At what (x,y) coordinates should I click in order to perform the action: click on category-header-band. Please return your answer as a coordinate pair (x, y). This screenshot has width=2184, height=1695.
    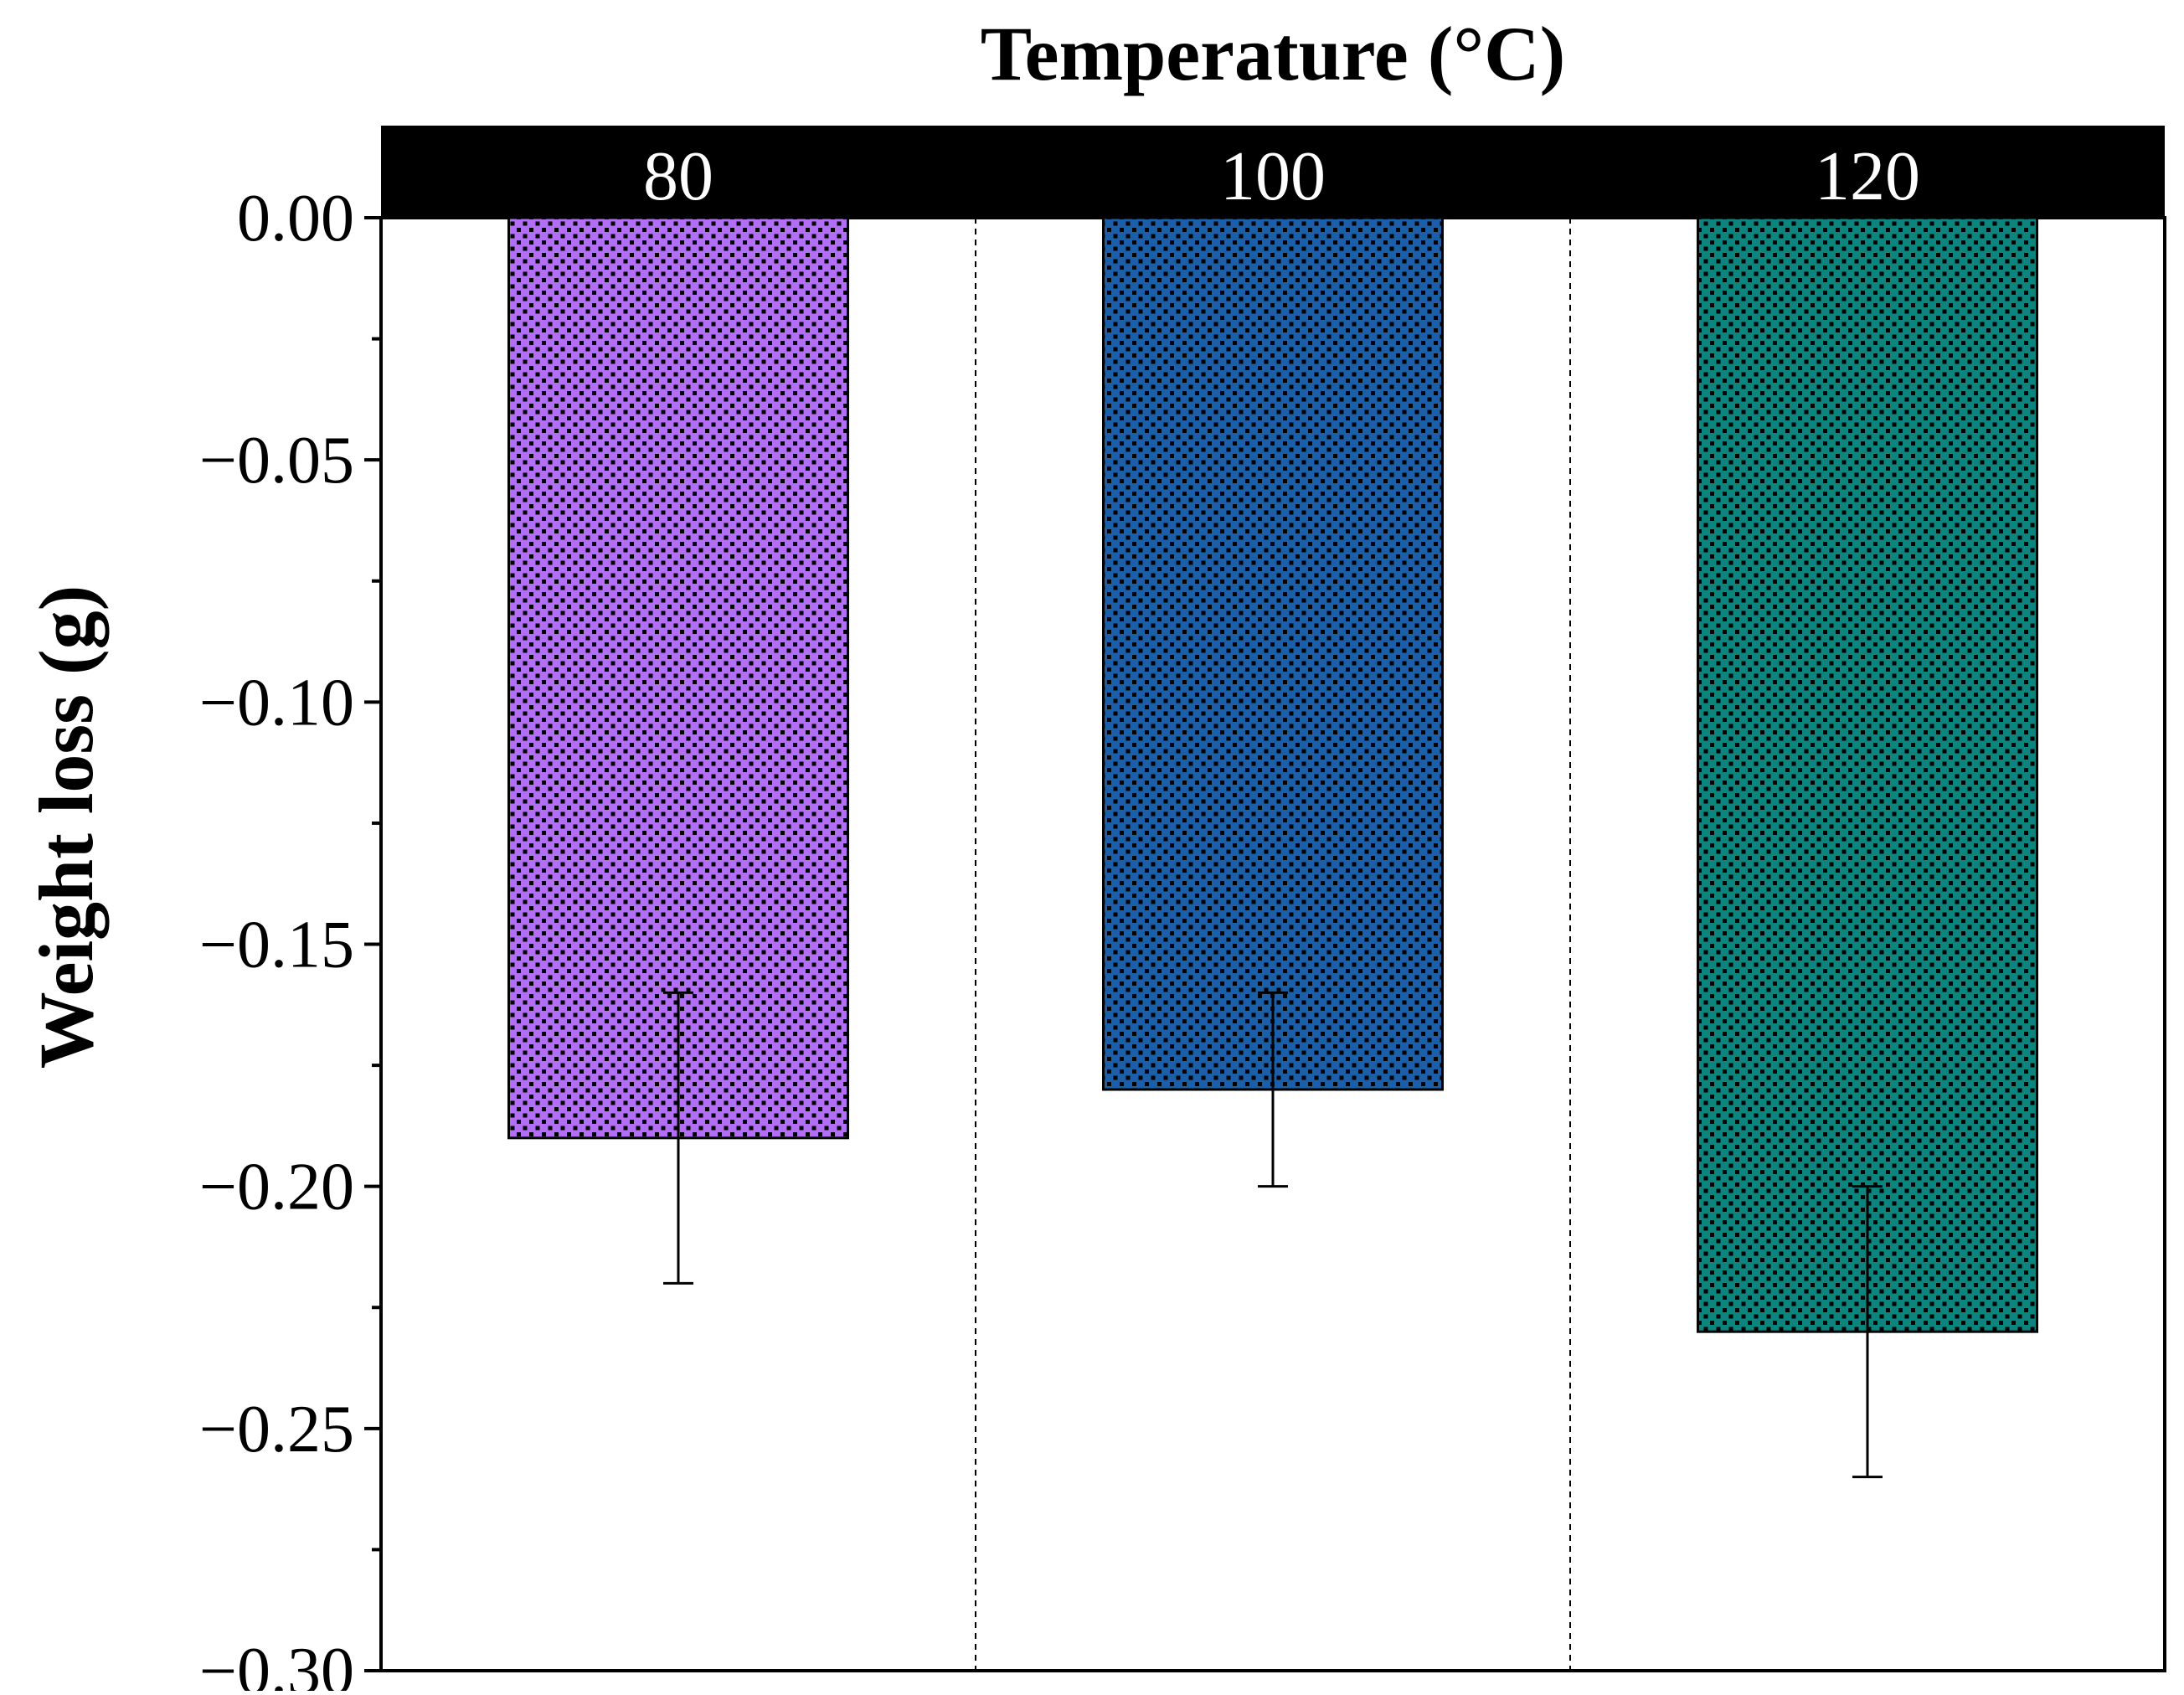
    Looking at the image, I should click on (1273, 171).